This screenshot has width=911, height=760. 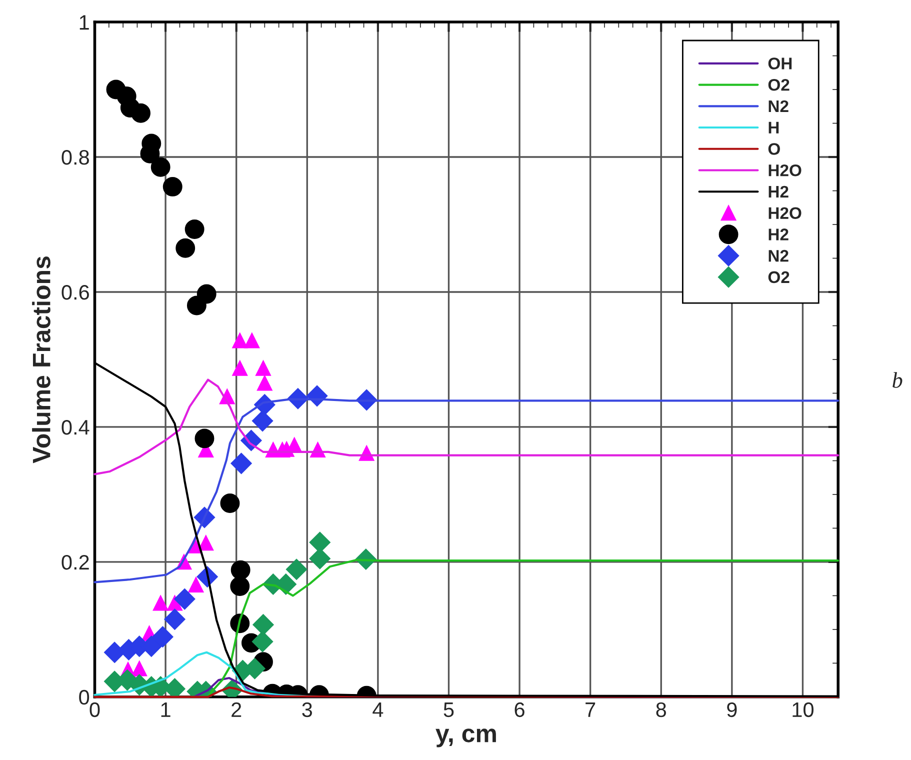 What do you see at coordinates (519, 710) in the screenshot?
I see `x-tick-label: 6` at bounding box center [519, 710].